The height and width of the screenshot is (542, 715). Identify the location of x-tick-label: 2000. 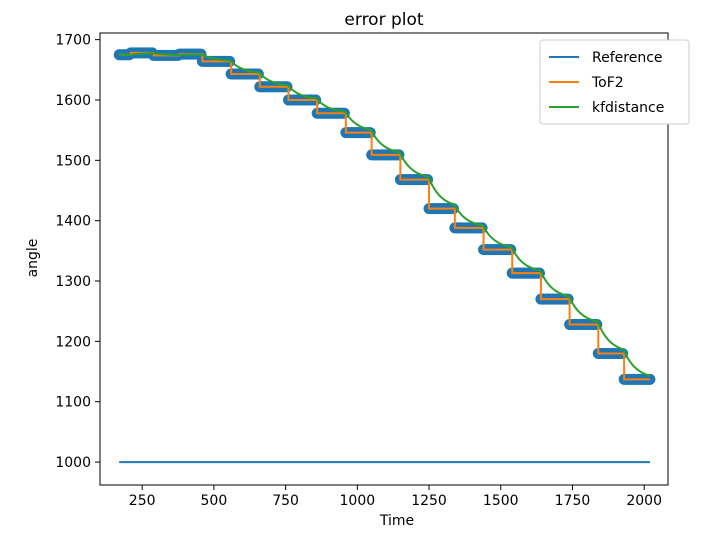
(644, 501).